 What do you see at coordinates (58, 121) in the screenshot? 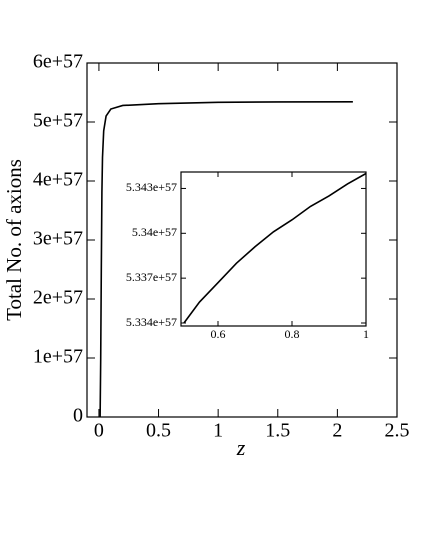
I see `y-tick-label: 5e+57` at bounding box center [58, 121].